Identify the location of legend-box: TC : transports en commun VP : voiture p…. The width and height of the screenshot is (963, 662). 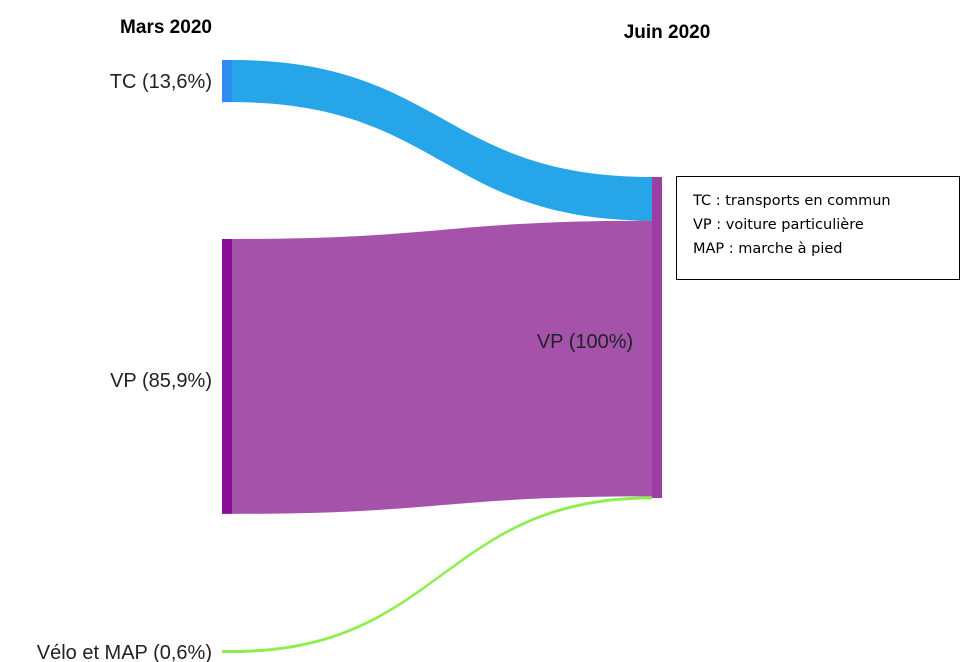
(818, 228).